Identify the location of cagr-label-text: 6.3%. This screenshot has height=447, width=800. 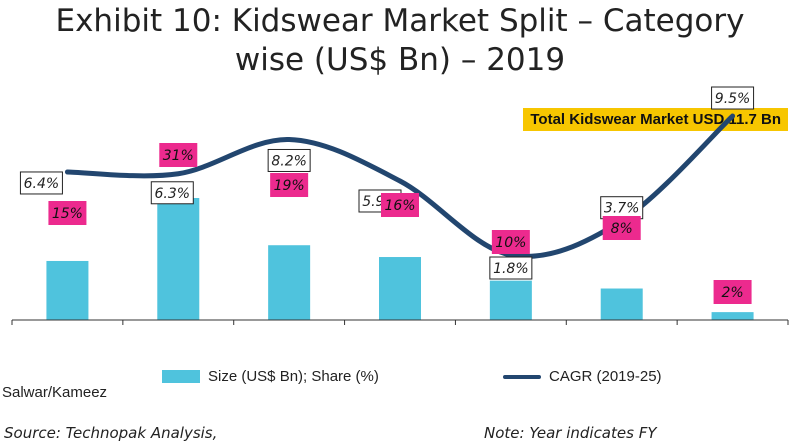
(172, 194).